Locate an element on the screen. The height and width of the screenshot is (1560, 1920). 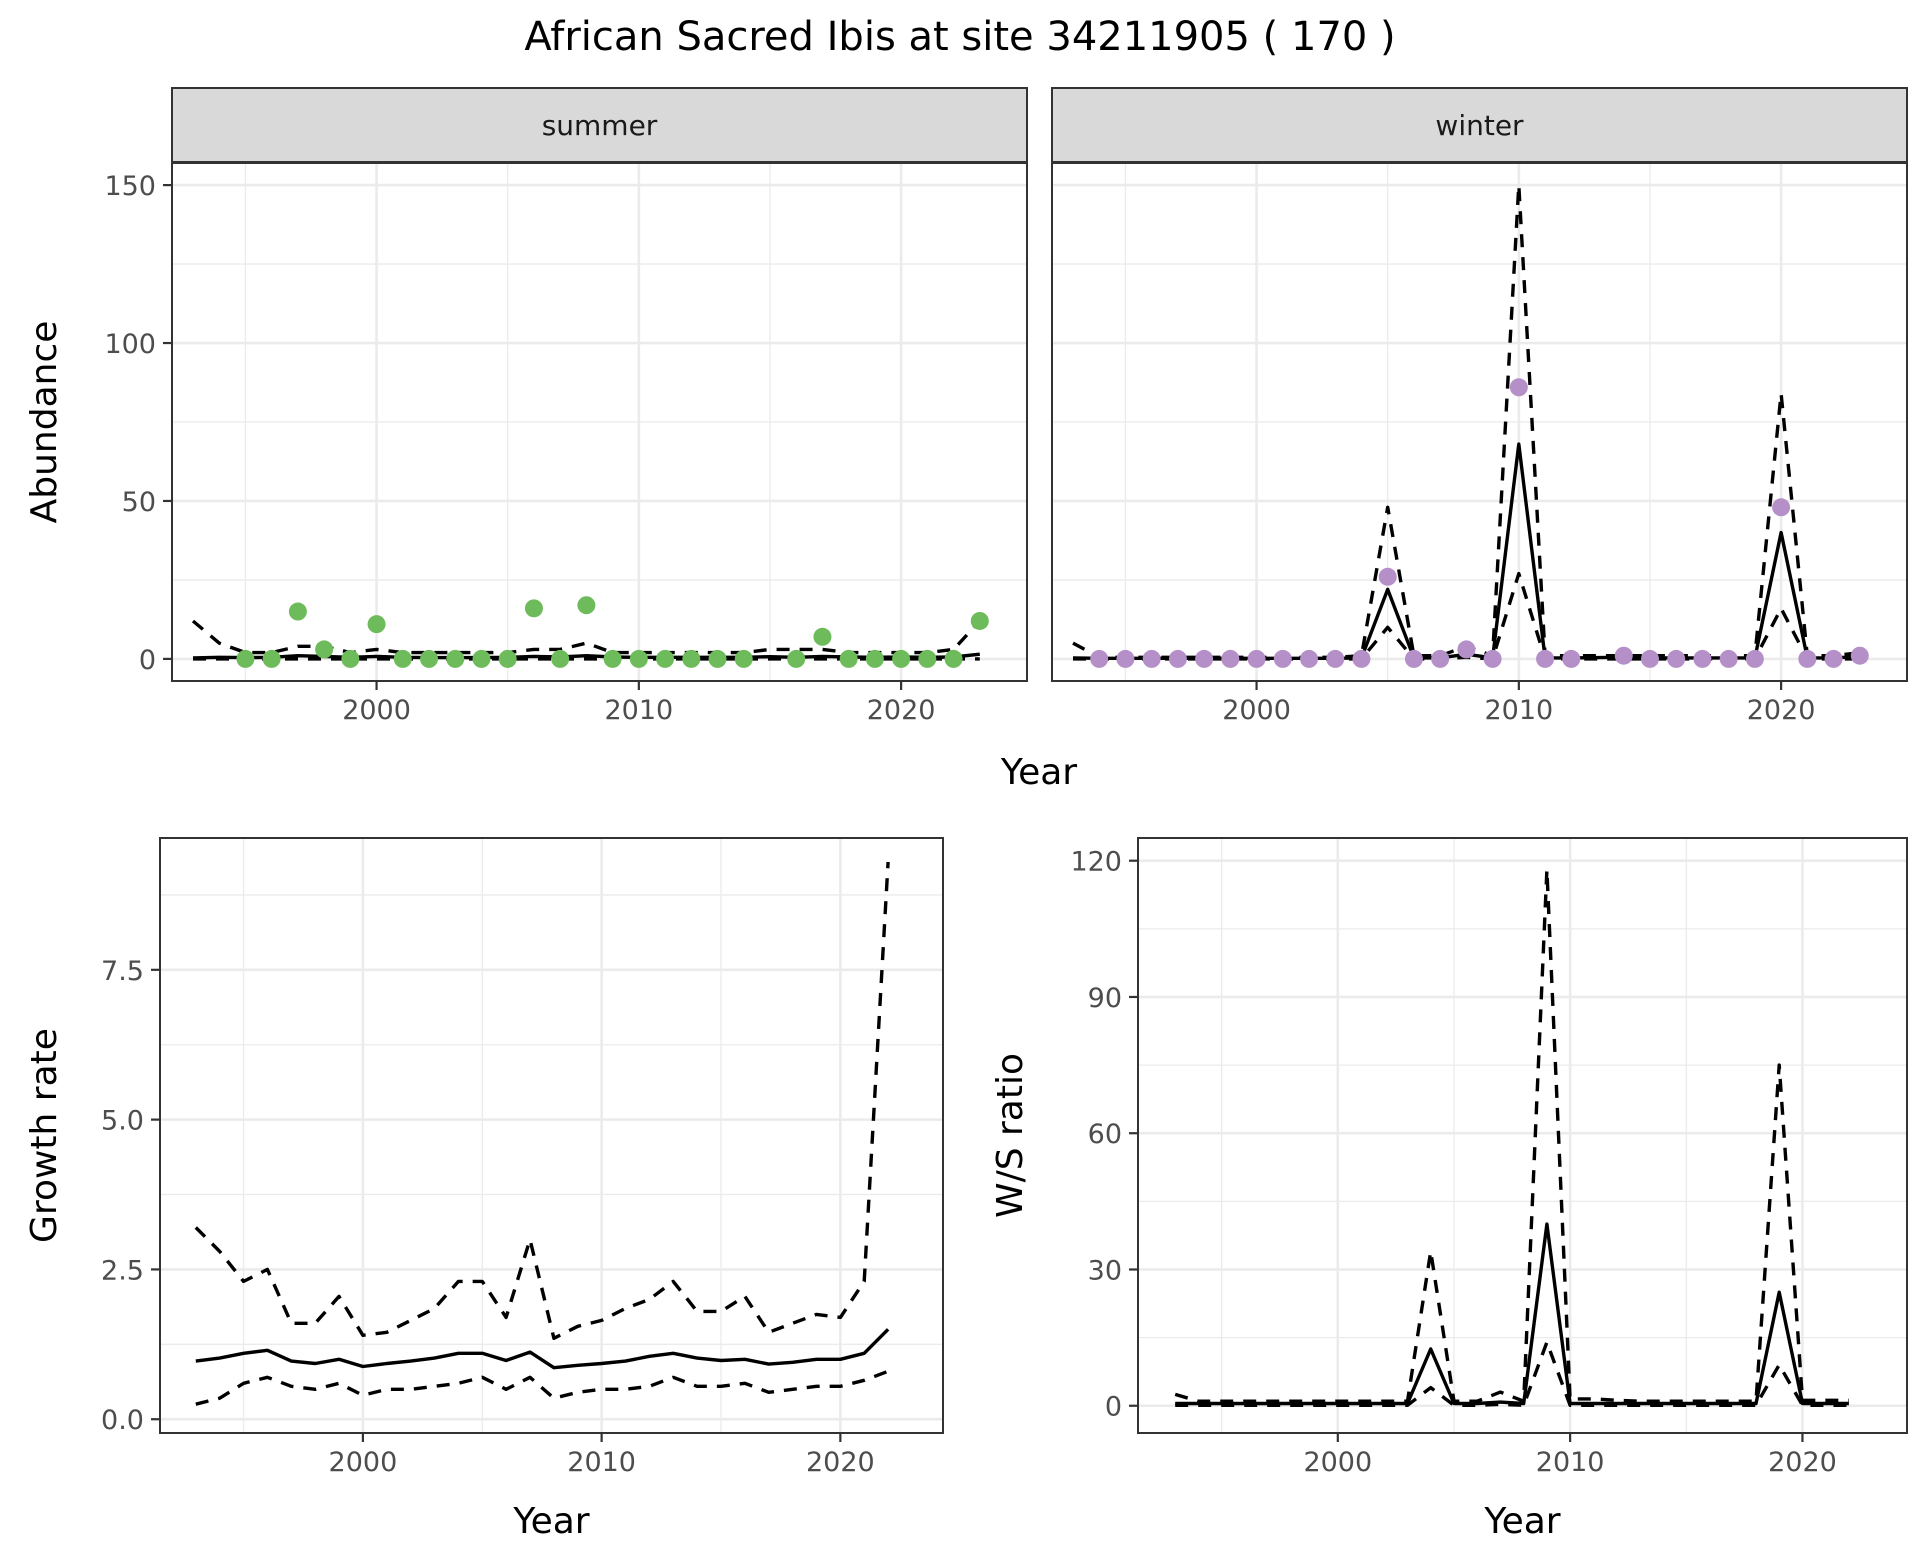
facet-label: summer is located at coordinates (600, 125).